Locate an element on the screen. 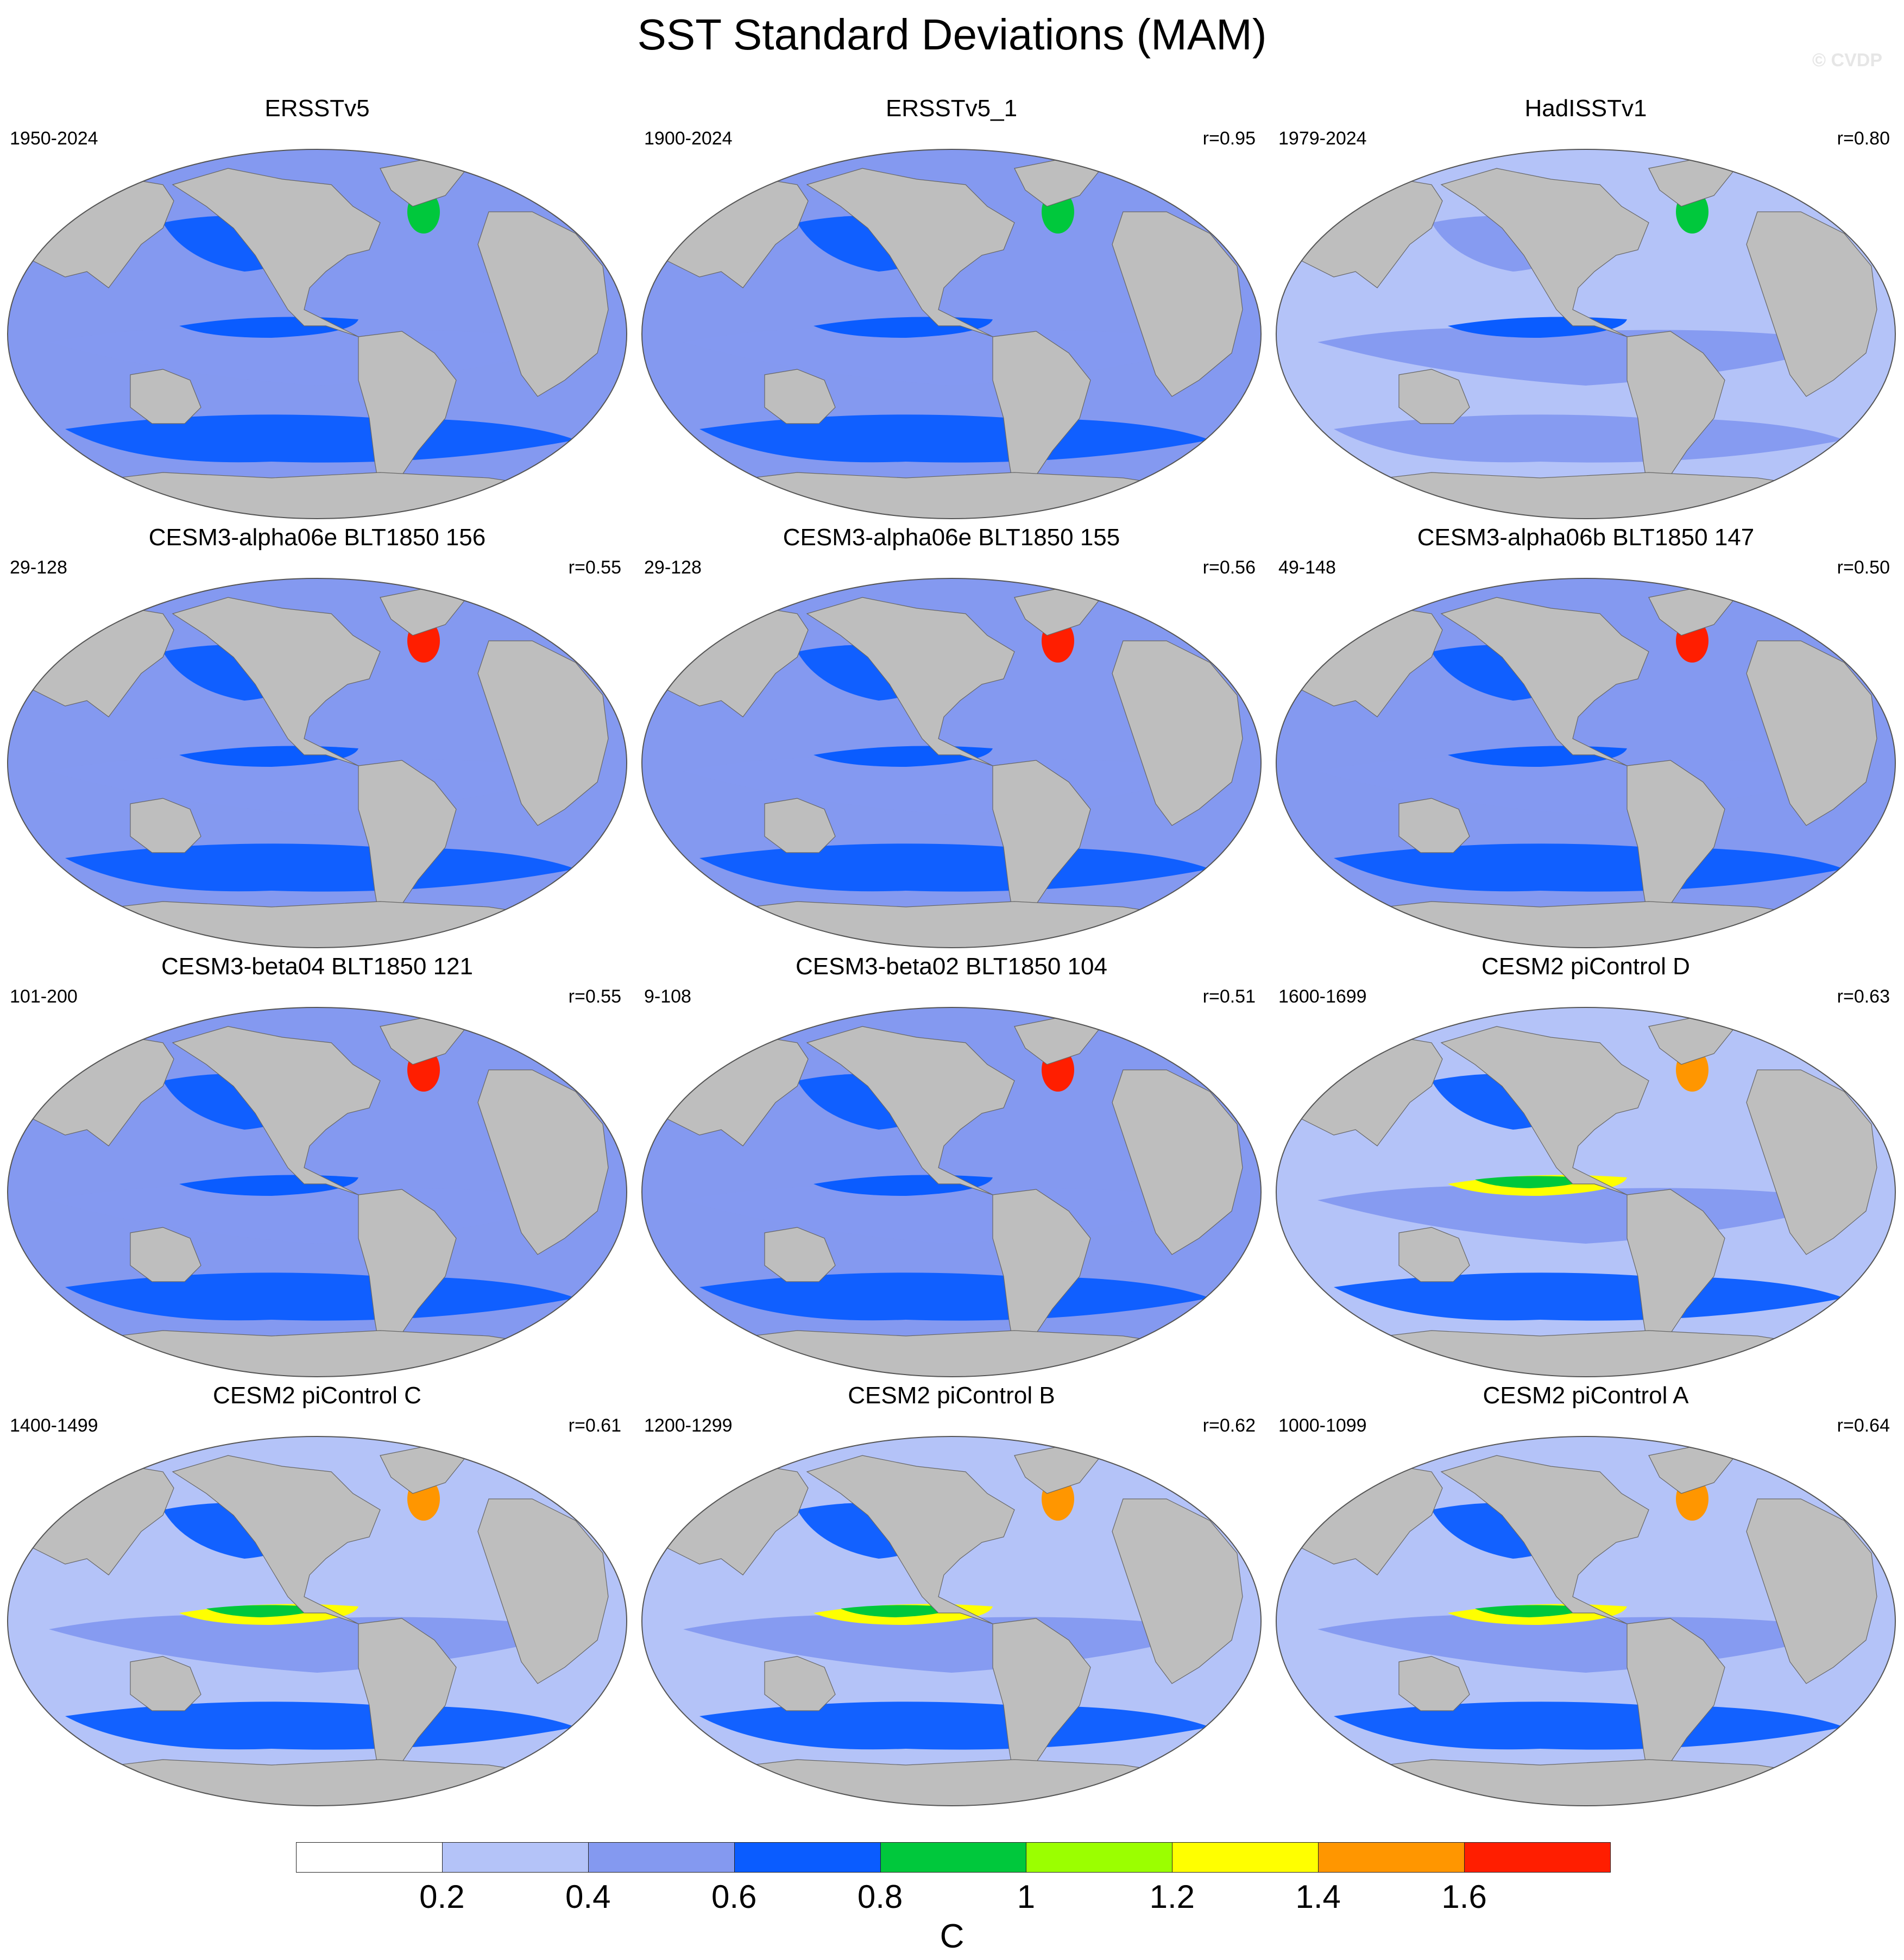 The image size is (1904, 1960). map-panel: CESM3-alpha06b BLT1850 147 49-148 r=0.50 is located at coordinates (1586, 735).